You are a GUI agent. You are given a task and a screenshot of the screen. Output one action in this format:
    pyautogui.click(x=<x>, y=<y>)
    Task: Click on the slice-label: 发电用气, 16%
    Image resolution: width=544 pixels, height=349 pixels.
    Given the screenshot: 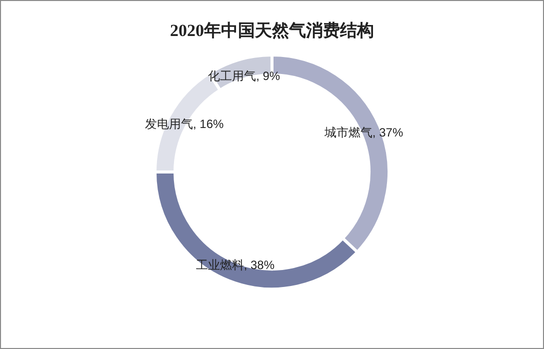 What is the action you would take?
    pyautogui.click(x=184, y=123)
    